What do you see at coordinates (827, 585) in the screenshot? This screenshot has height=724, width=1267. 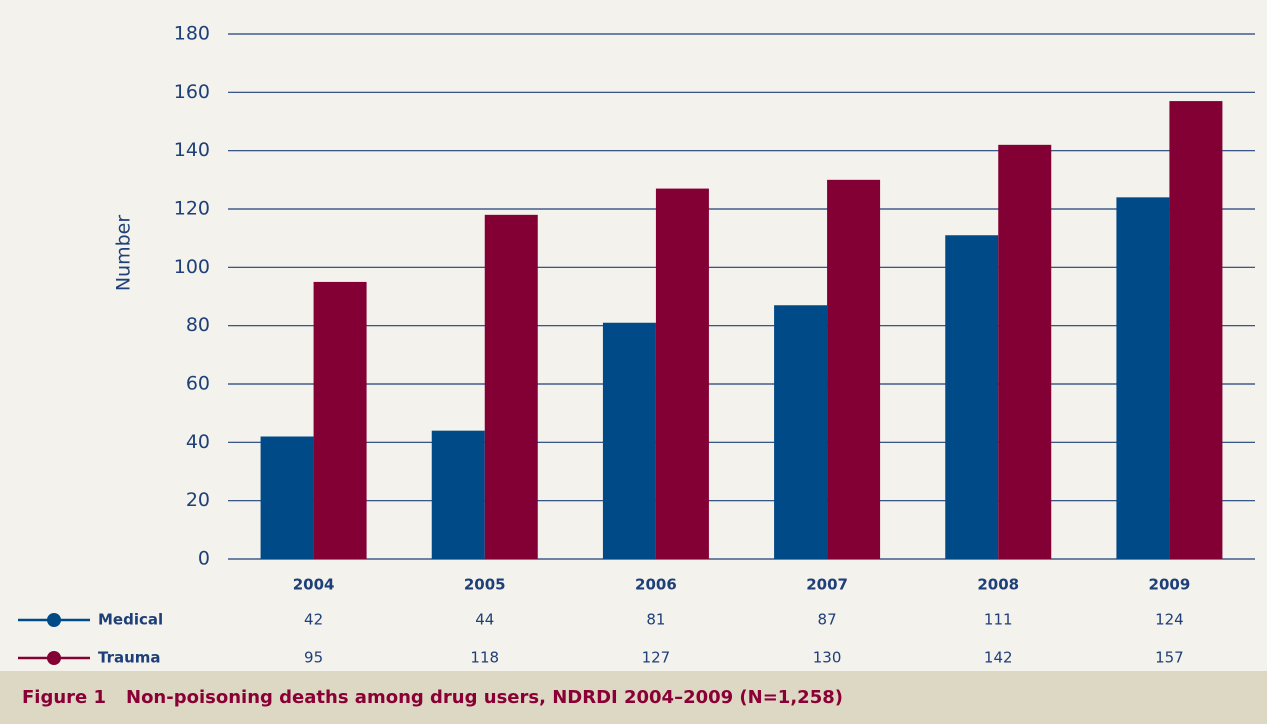 I see `x-tick-label: 2007` at bounding box center [827, 585].